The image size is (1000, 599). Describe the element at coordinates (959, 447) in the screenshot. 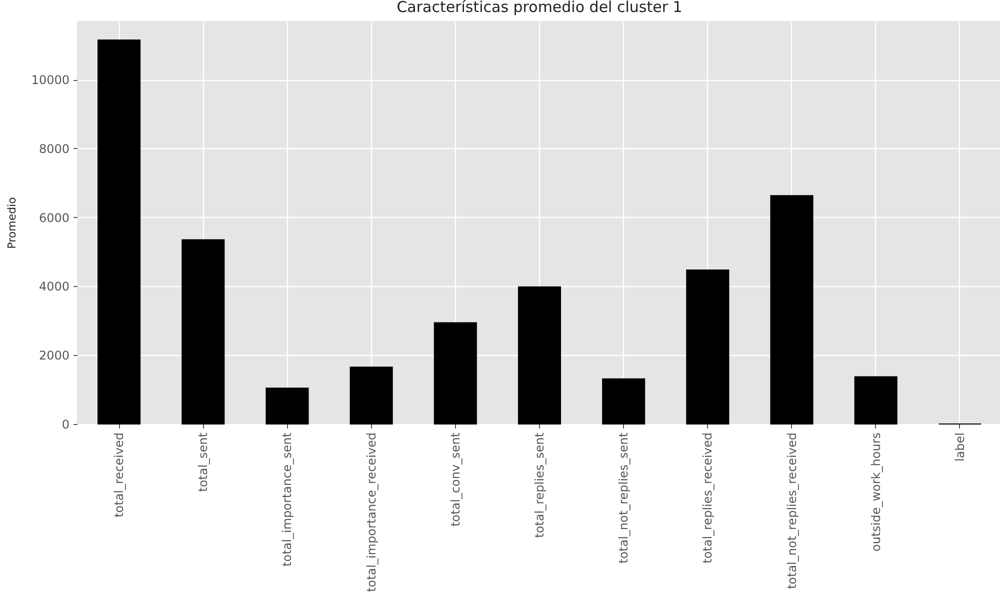

I see `x-tick-label: label` at that location.